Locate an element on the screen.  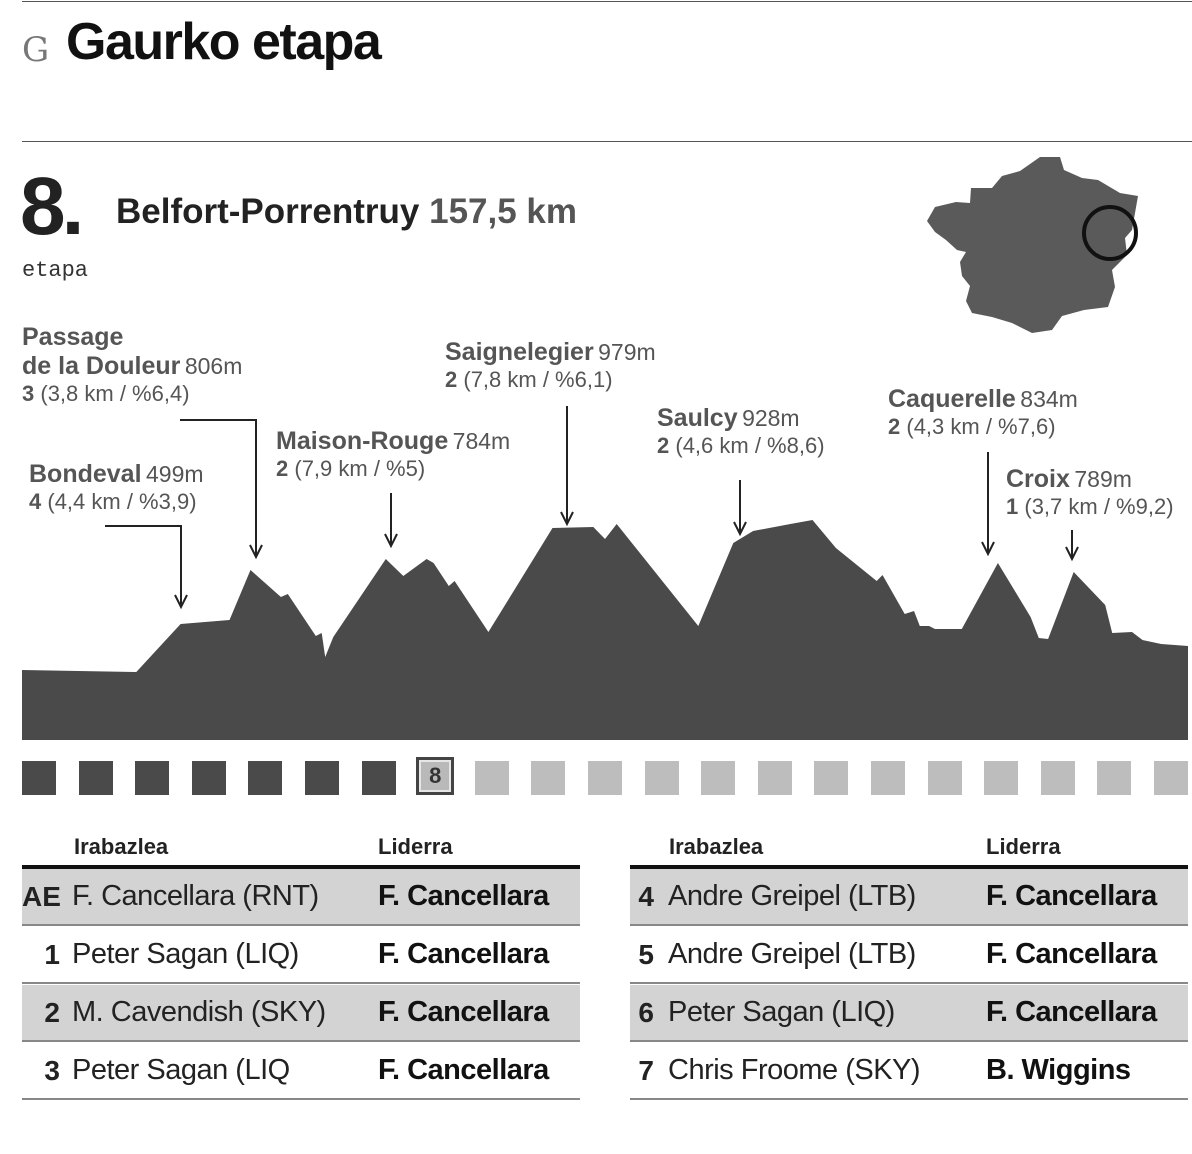
stage-word: etapa is located at coordinates (55, 270).